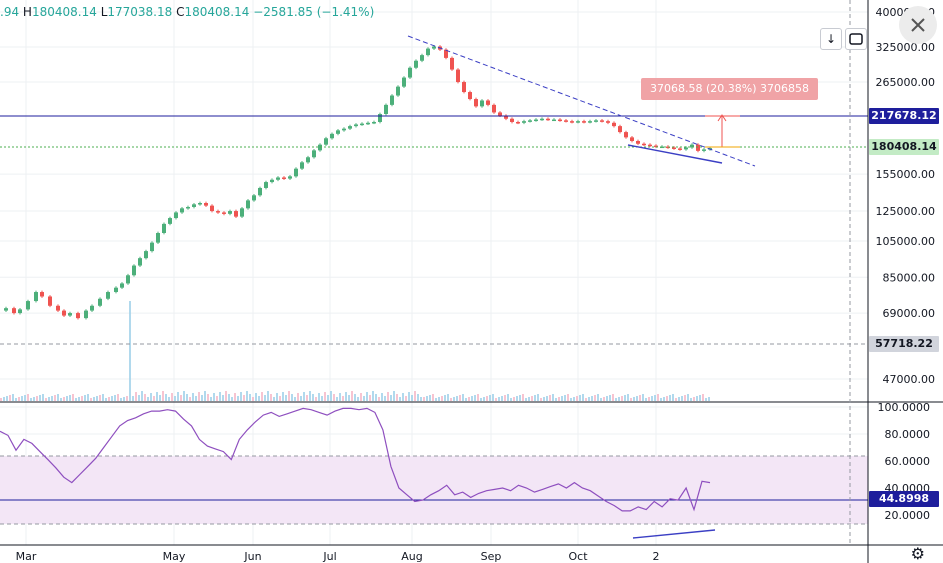 The image size is (943, 563). What do you see at coordinates (906, 47) in the screenshot?
I see `price-tick-label: 325000.00` at bounding box center [906, 47].